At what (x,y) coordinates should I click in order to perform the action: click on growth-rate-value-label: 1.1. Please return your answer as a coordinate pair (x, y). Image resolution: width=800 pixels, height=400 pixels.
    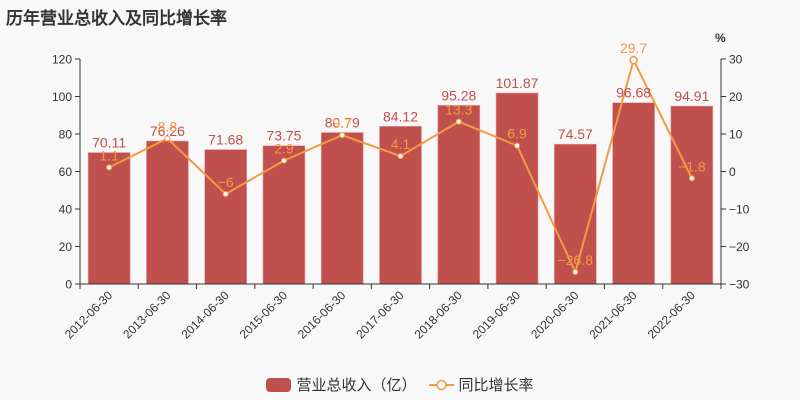
    Looking at the image, I should click on (109, 155).